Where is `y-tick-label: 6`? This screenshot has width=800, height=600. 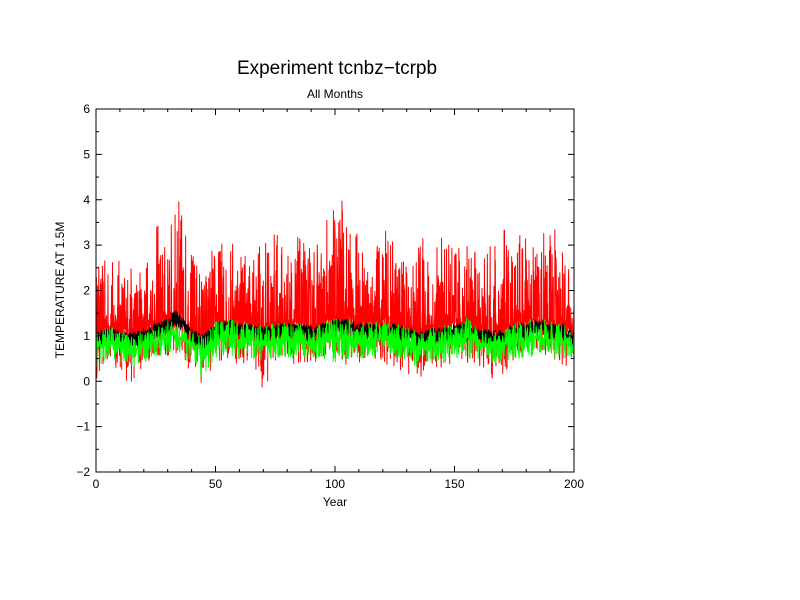 y-tick-label: 6 is located at coordinates (86, 109).